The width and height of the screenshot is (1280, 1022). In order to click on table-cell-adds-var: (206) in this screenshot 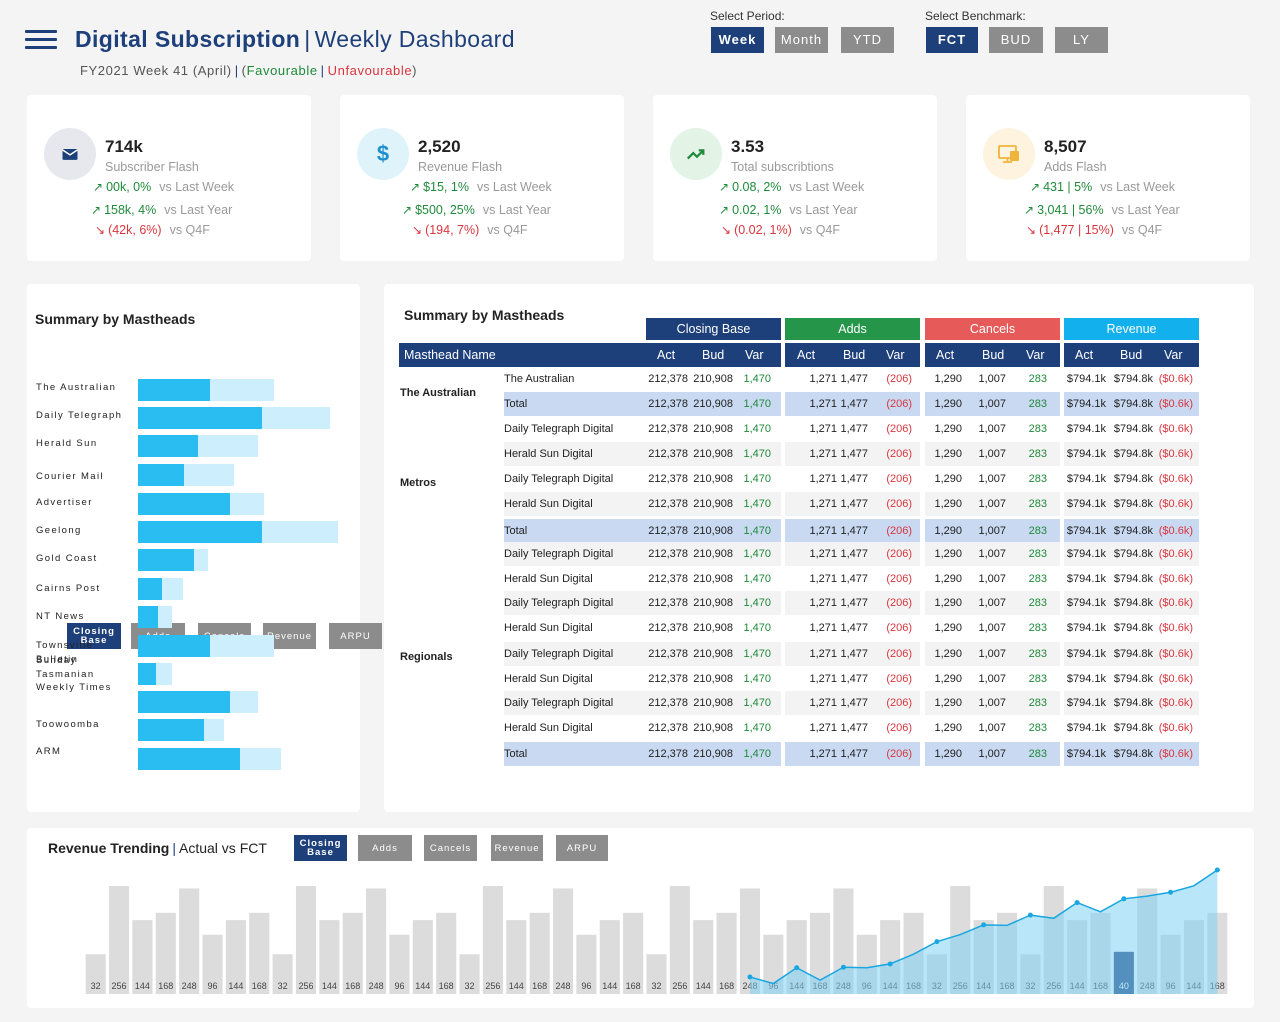, I will do `click(899, 654)`.